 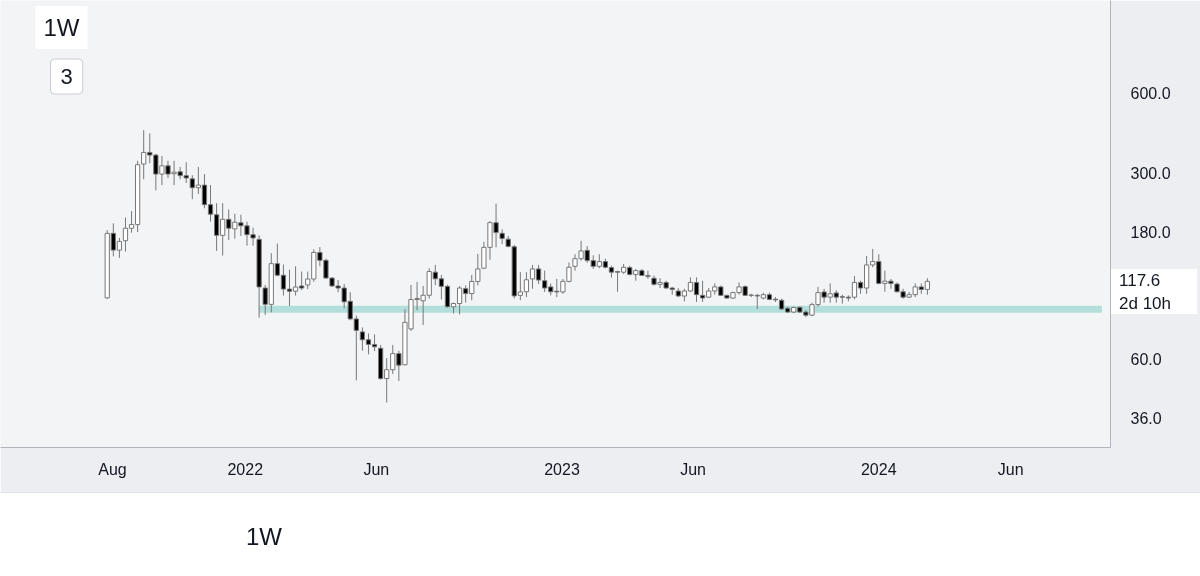 I want to click on candlestick, so click(x=502, y=236).